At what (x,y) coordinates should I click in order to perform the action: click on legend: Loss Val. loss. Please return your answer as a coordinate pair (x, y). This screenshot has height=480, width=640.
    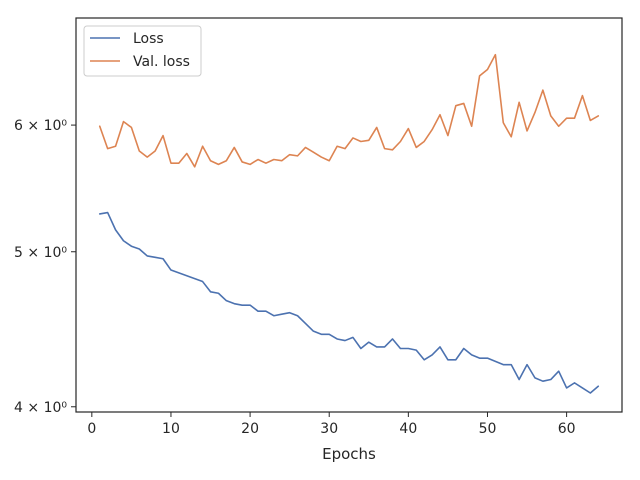
    Looking at the image, I should click on (142, 51).